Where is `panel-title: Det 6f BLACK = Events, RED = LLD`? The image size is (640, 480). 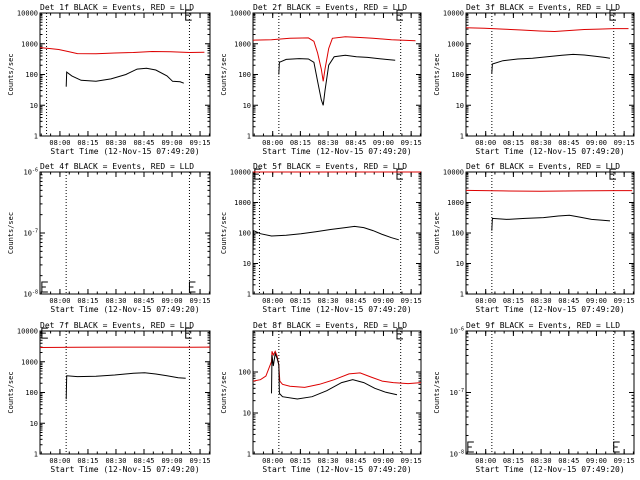
panel-title: Det 6f BLACK = Events, RED = LLD is located at coordinates (543, 166).